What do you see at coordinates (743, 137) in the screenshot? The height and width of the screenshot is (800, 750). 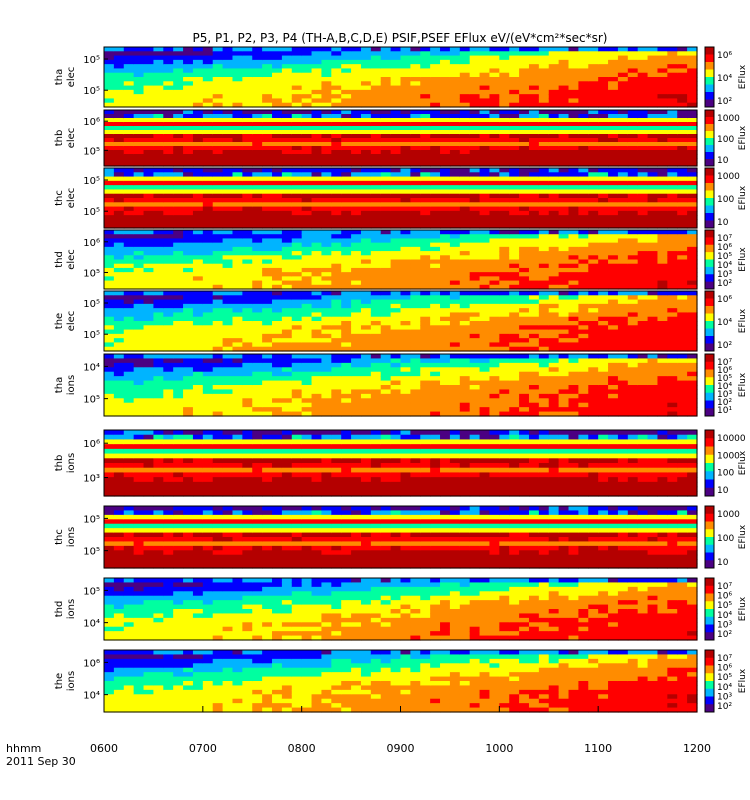 I see `colorbar-label: EFlux` at bounding box center [743, 137].